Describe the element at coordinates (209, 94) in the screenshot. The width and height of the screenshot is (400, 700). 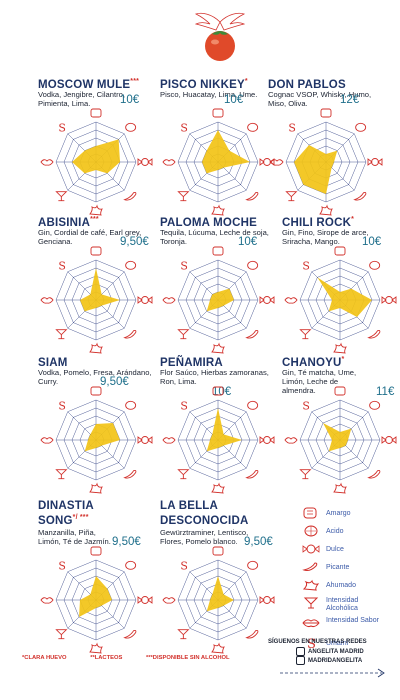
I see `cocktail-ingredients: Pisco, Huacatay, Lima, Ume.` at that location.